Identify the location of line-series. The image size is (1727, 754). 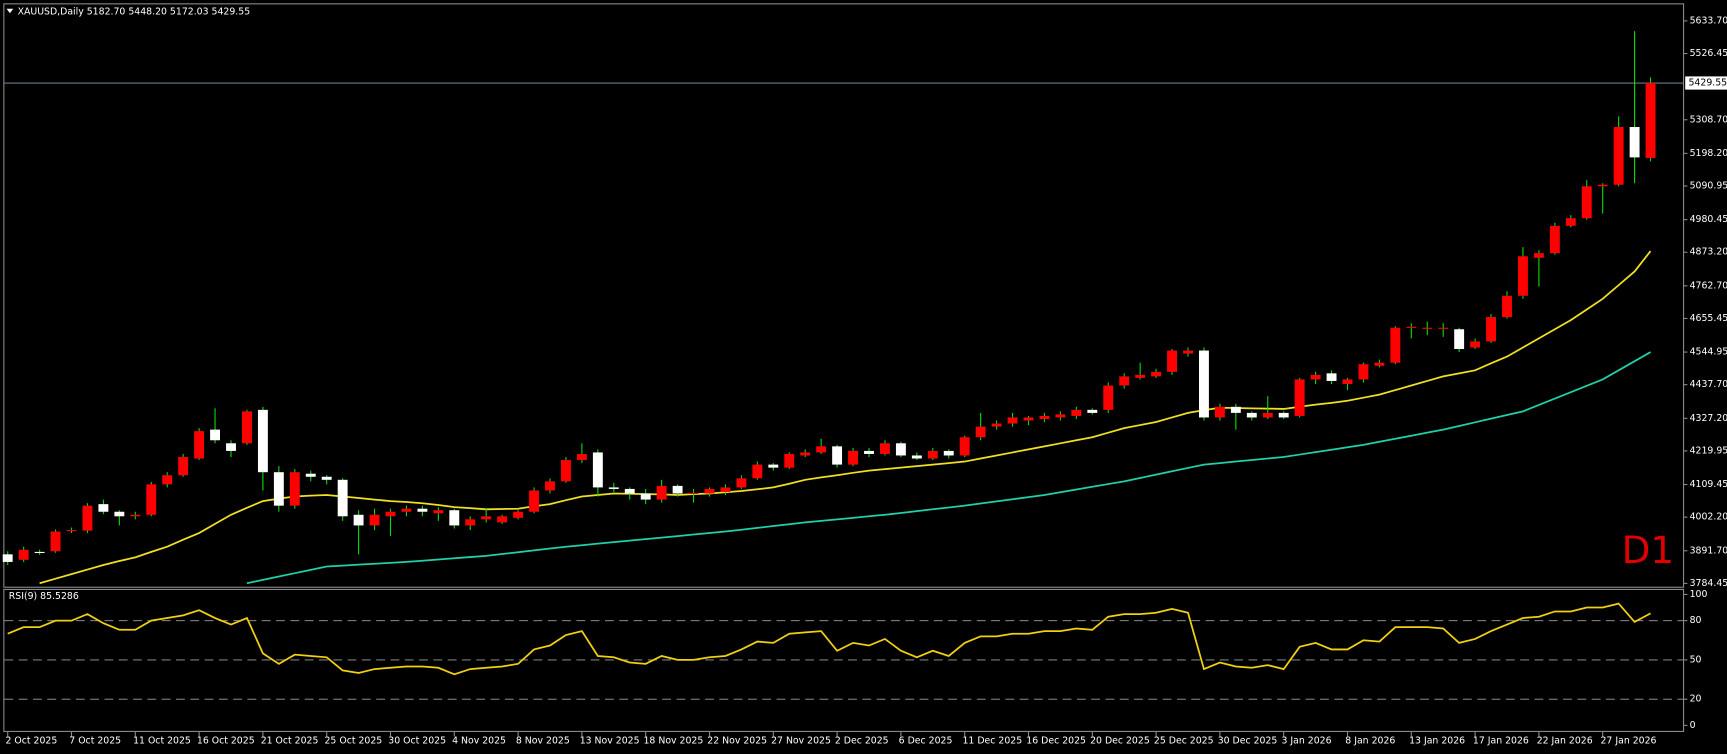
(829, 639).